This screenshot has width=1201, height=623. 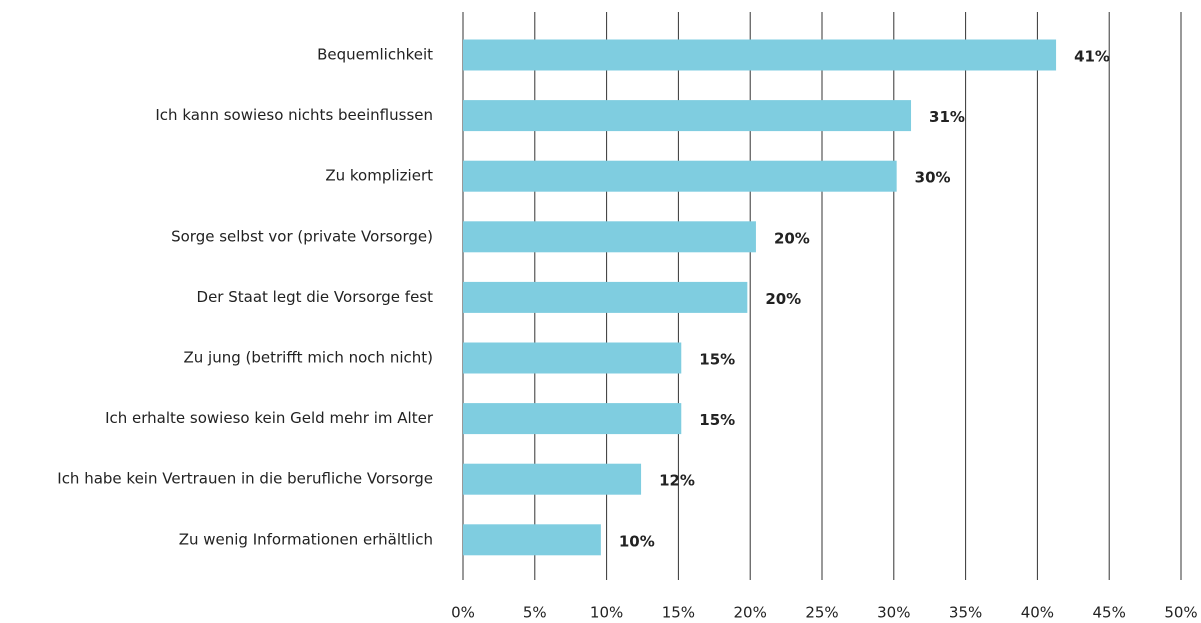 I want to click on category-label: Sorge selbst vor (private Vorsorge), so click(x=302, y=236).